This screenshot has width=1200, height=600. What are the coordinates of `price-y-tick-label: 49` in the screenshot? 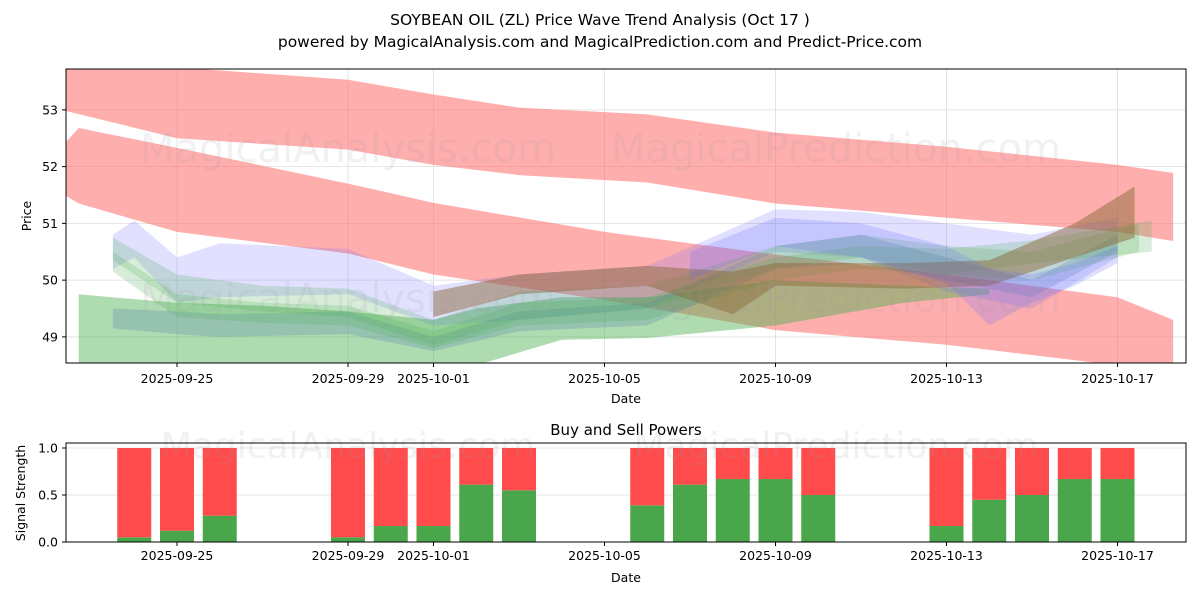 It's located at (50, 336).